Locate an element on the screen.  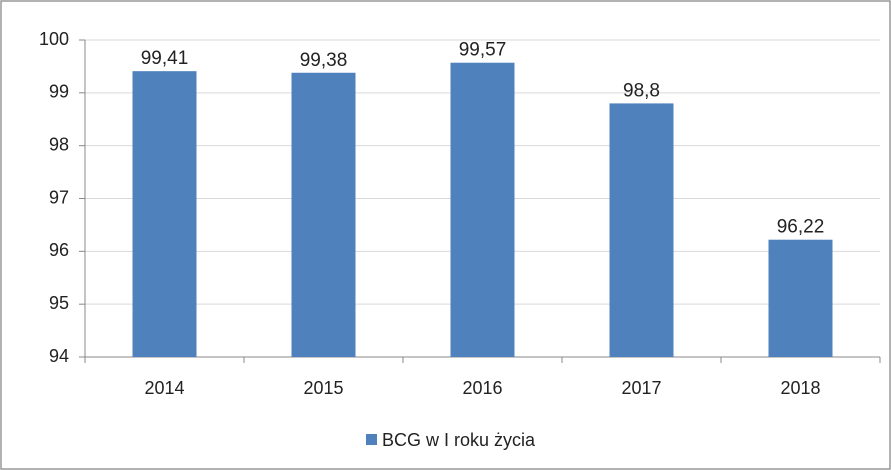
data-label: 96,22 is located at coordinates (801, 227).